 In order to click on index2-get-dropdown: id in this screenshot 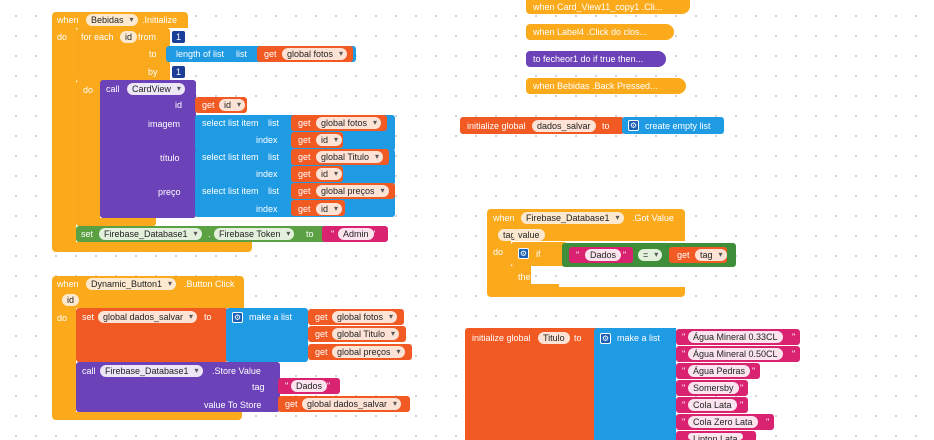, I will do `click(329, 174)`.